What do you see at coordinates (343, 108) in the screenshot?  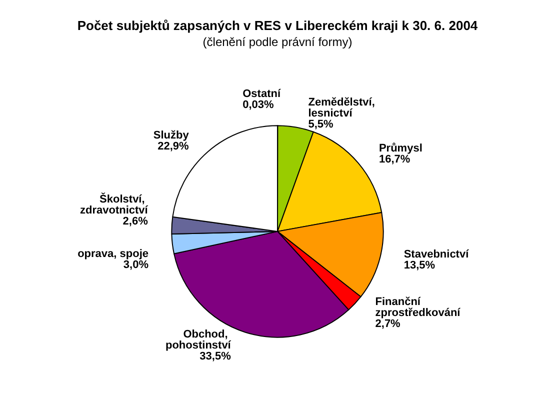 I see `slice-label: Zemědělství, lesnictví` at bounding box center [343, 108].